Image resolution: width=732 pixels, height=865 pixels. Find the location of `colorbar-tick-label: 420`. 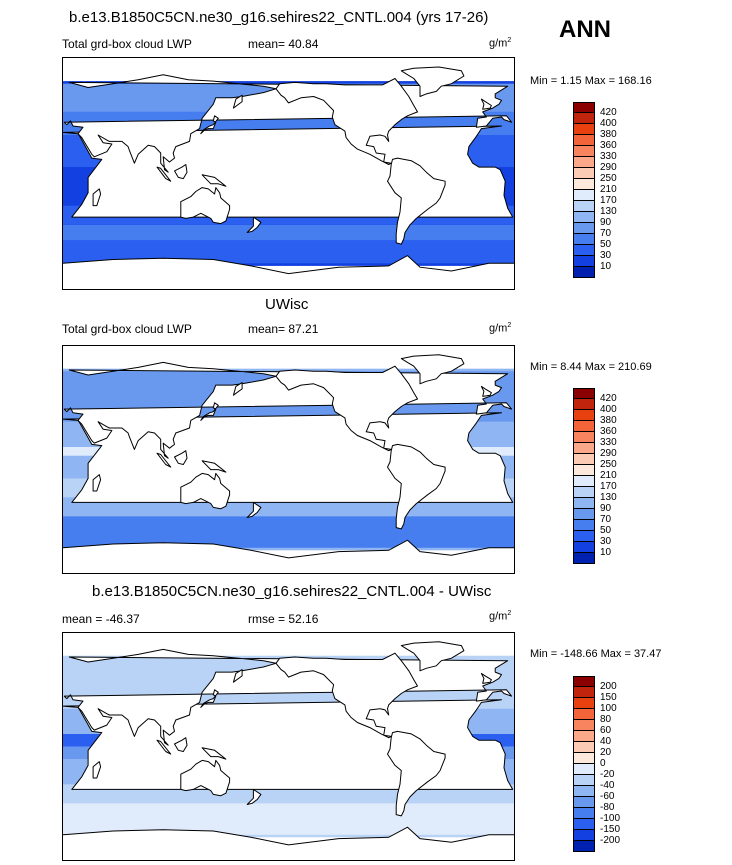

colorbar-tick-label: 420 is located at coordinates (608, 112).